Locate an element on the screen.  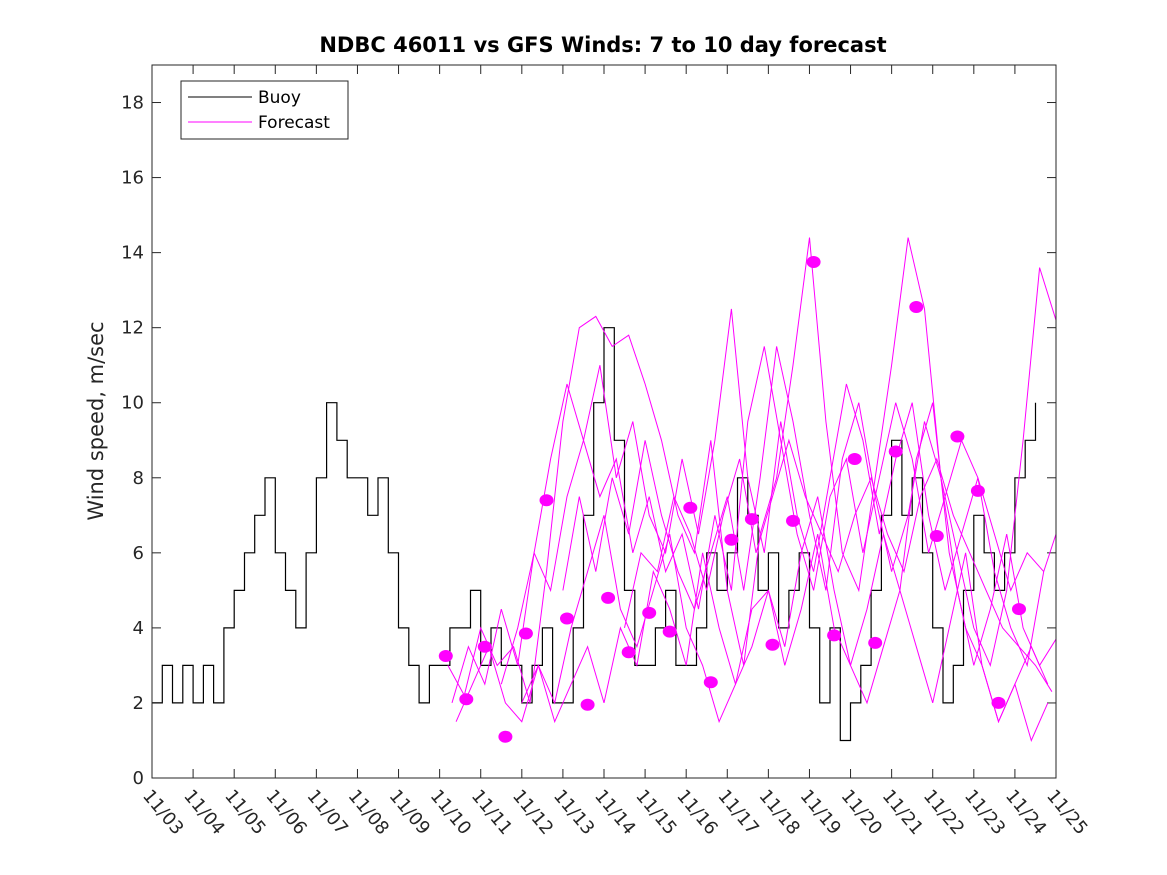
legend-forecast-label: Forecast is located at coordinates (294, 123).